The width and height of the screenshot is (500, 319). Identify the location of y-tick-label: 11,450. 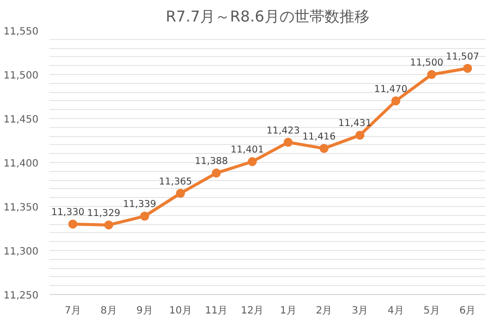
(21, 120).